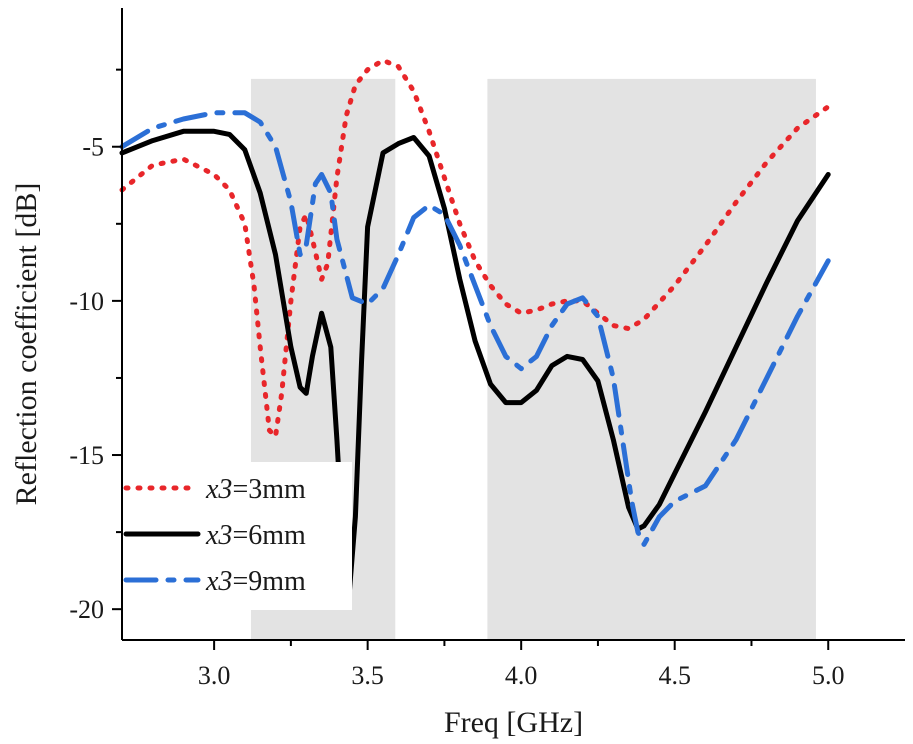 The image size is (913, 744). What do you see at coordinates (86, 301) in the screenshot?
I see `y-tick-label-2: -10` at bounding box center [86, 301].